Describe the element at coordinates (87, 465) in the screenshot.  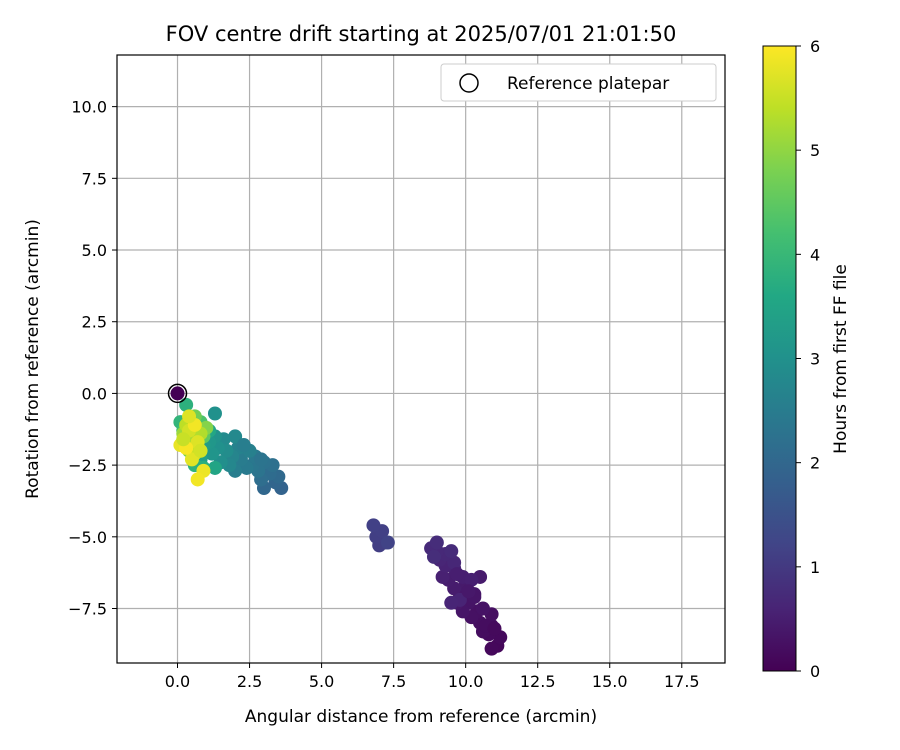
I see `y-tick-label: −2.5` at that location.